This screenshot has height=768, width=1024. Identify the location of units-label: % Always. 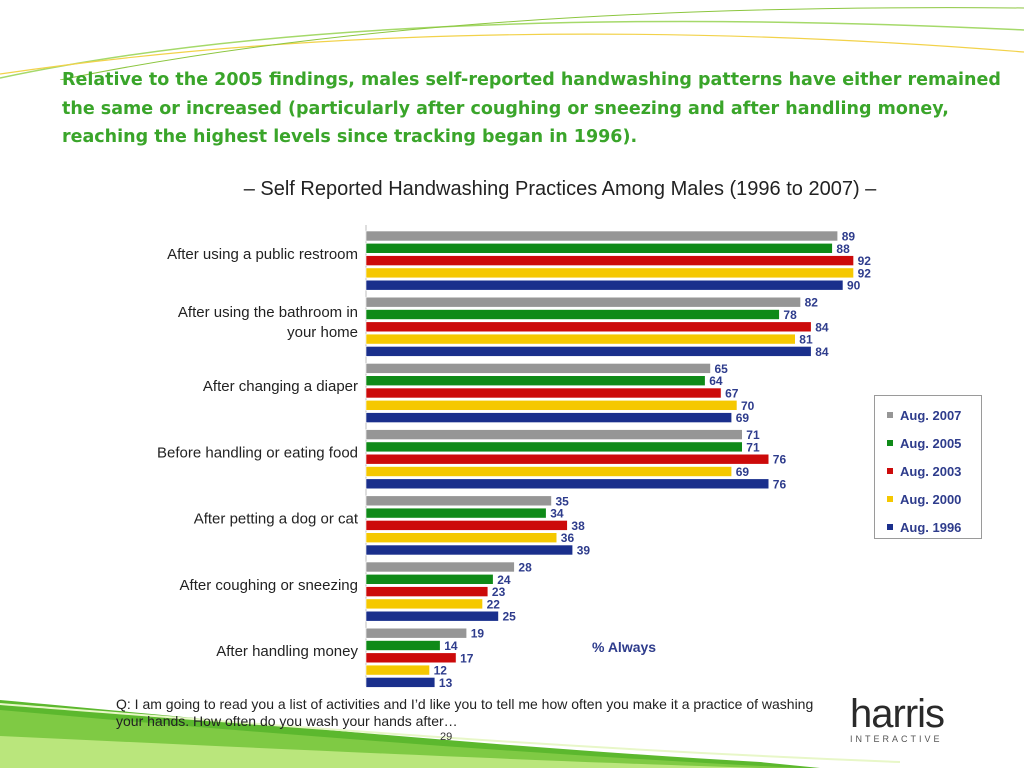
(624, 647).